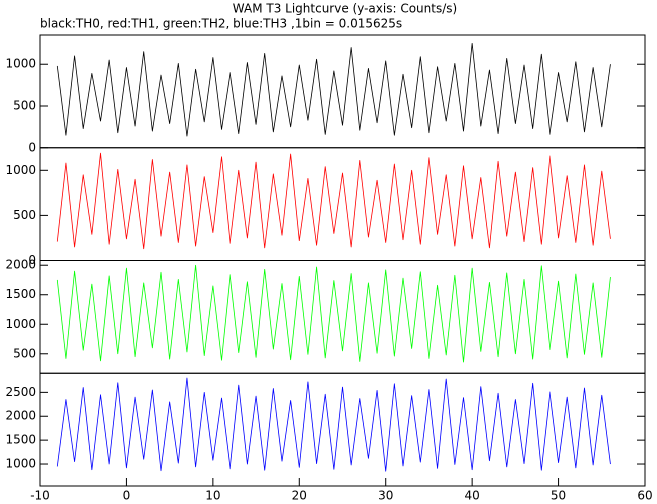  Describe the element at coordinates (644, 496) in the screenshot. I see `x-tick-label: 60` at that location.